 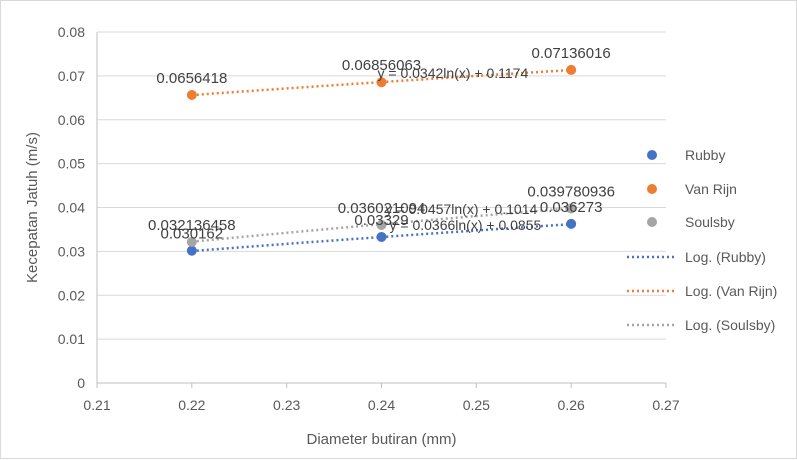 I want to click on x-tick-label: 0.22, so click(x=191, y=405).